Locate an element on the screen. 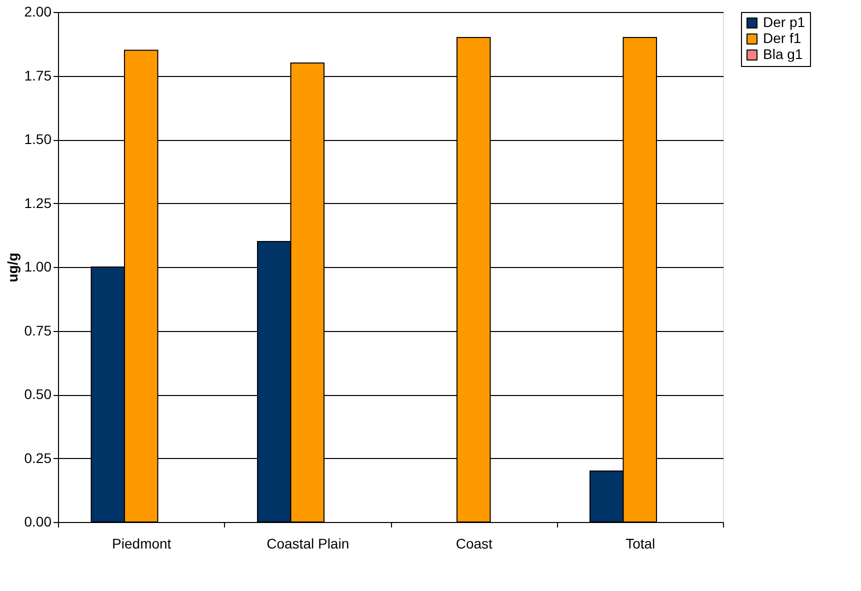 Image resolution: width=861 pixels, height=591 pixels. y-tick-label: 1.50 is located at coordinates (38, 139).